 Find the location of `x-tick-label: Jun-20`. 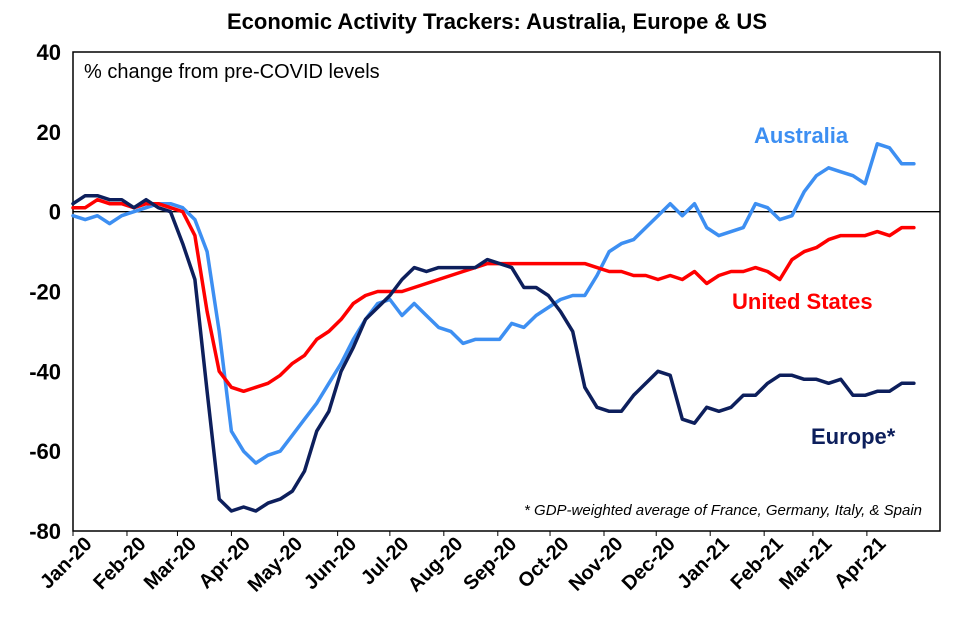

x-tick-label: Jun-20 is located at coordinates (330, 563).